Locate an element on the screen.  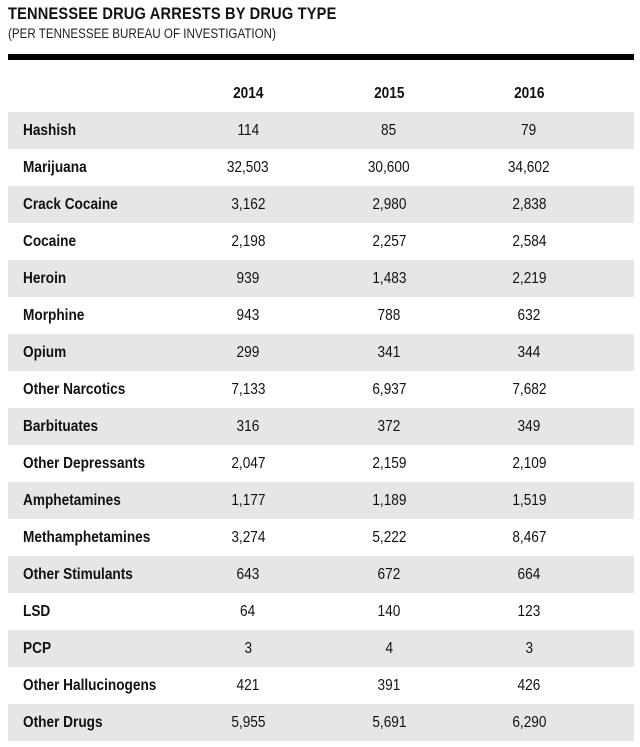
cell-value: 643 is located at coordinates (248, 574).